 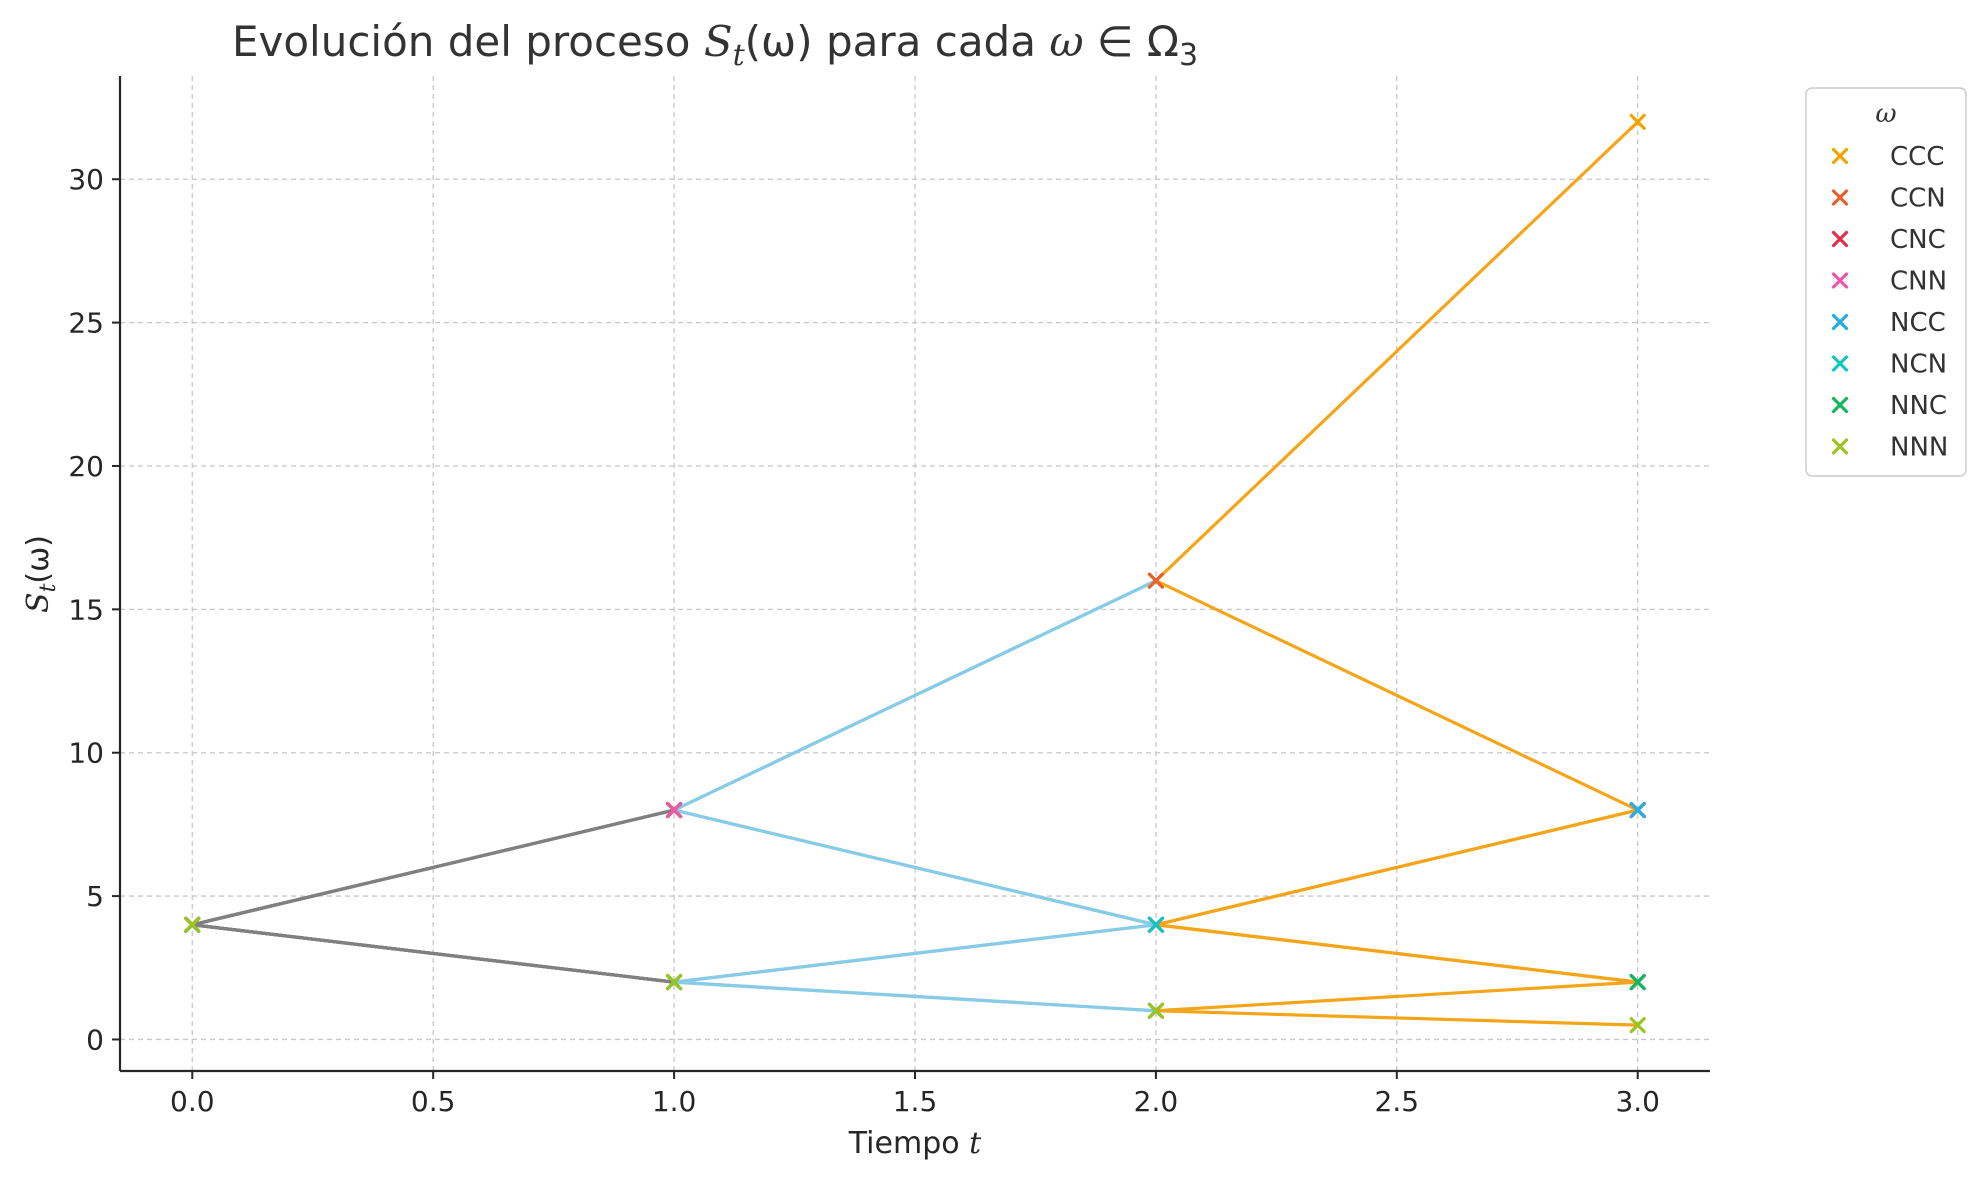 What do you see at coordinates (1637, 982) in the screenshot?
I see `data-point-nnc` at bounding box center [1637, 982].